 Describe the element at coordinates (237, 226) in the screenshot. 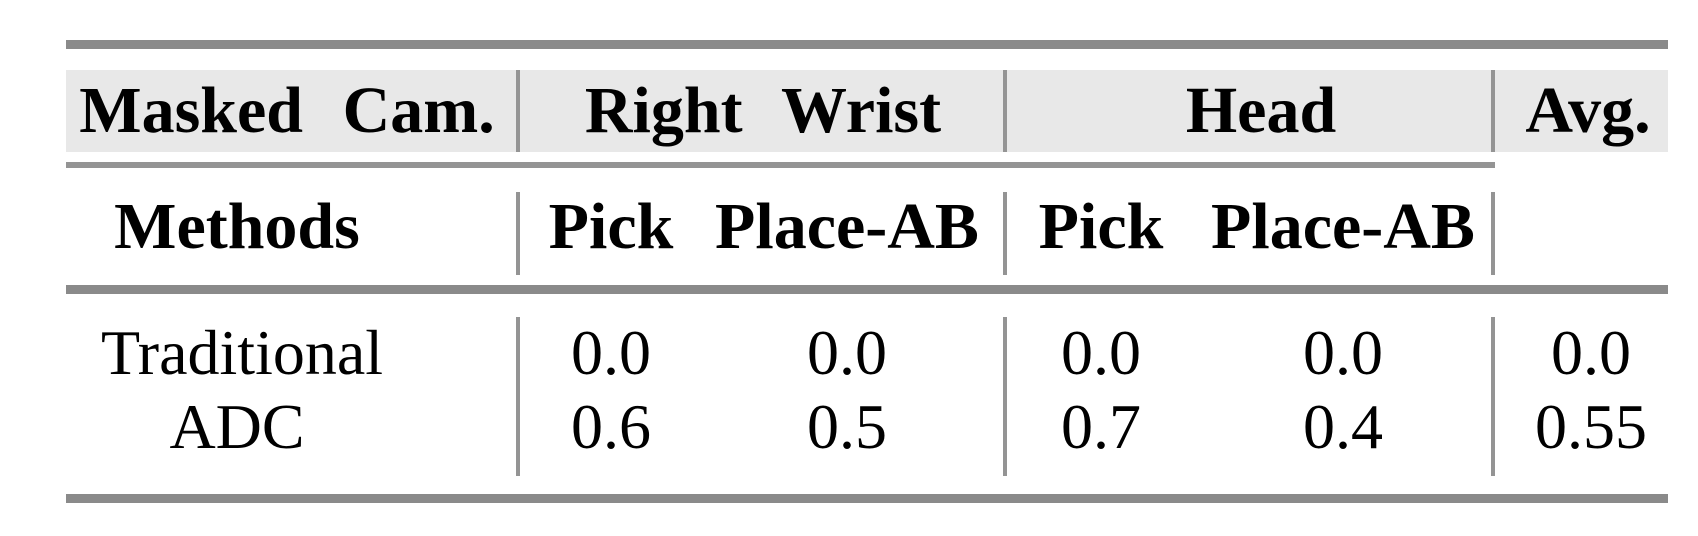

I see `subheader-methods: Methods` at that location.